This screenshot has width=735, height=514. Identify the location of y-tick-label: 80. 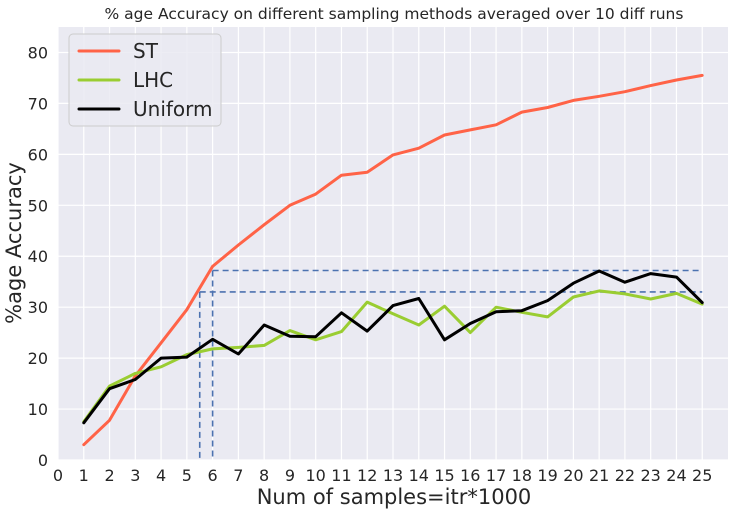
(38, 52).